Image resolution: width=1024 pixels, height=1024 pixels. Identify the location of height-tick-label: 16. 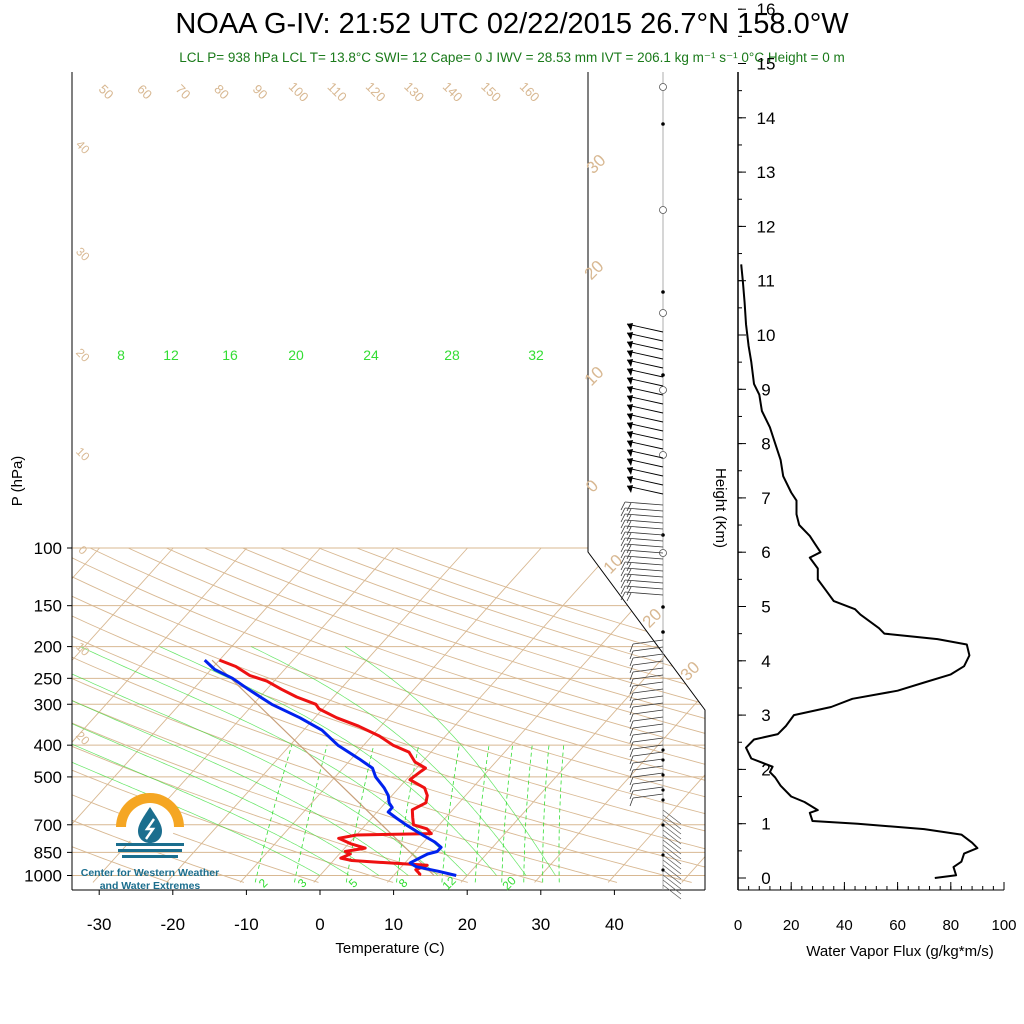
(766, 9).